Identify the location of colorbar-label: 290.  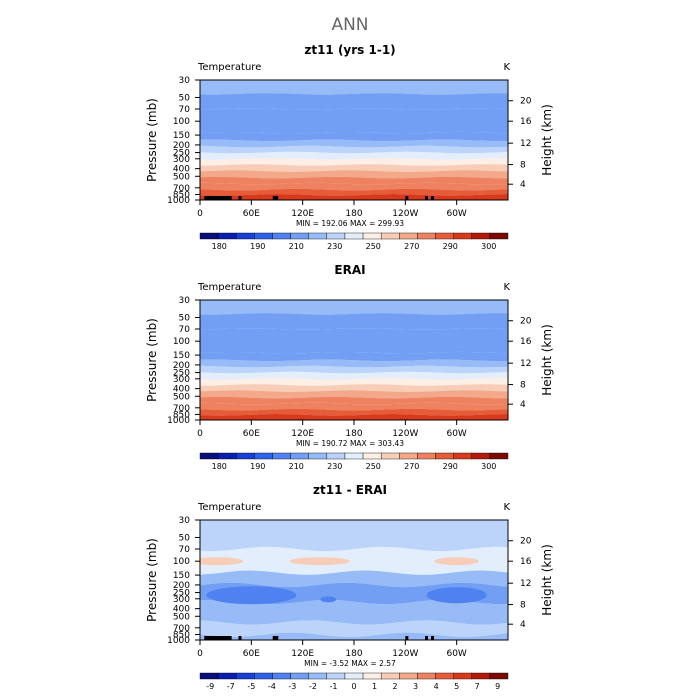
(450, 246).